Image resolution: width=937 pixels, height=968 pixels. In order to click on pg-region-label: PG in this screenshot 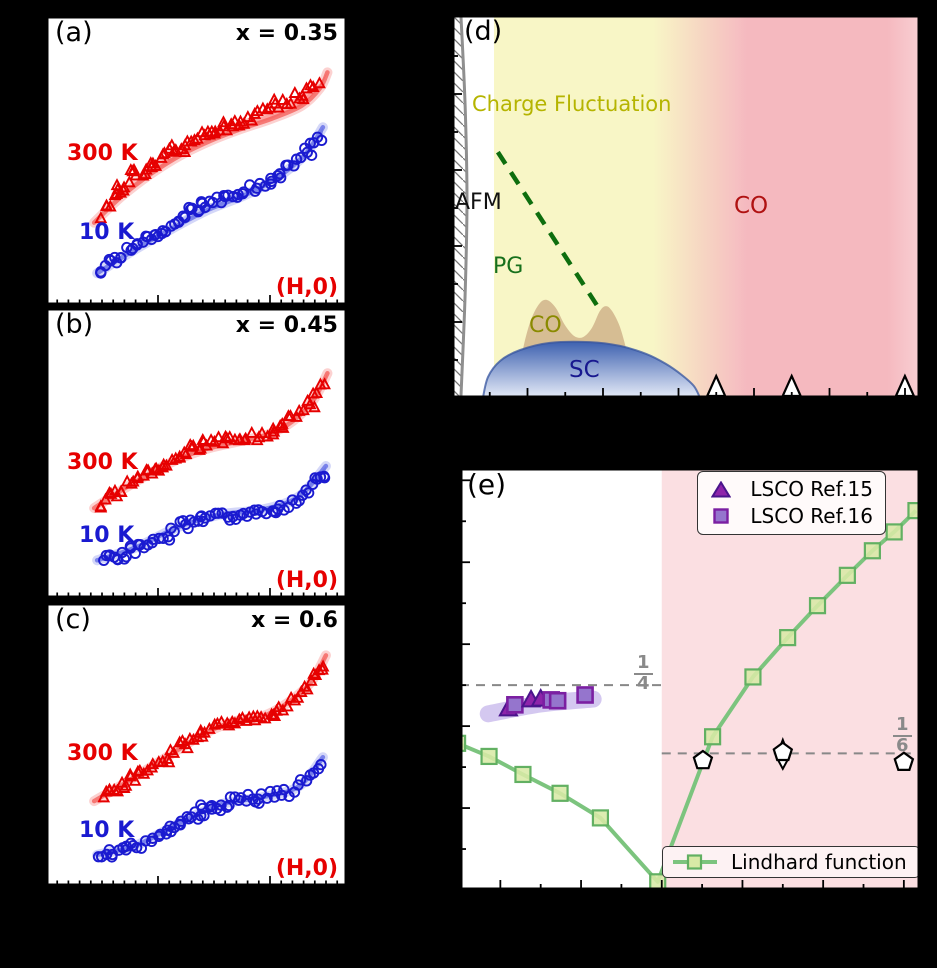, I will do `click(508, 266)`.